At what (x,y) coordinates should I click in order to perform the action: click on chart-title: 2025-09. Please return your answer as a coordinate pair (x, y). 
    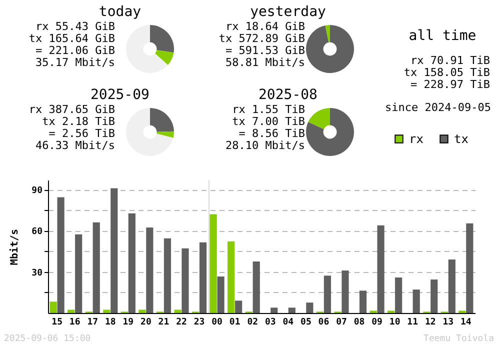
    Looking at the image, I should click on (119, 95).